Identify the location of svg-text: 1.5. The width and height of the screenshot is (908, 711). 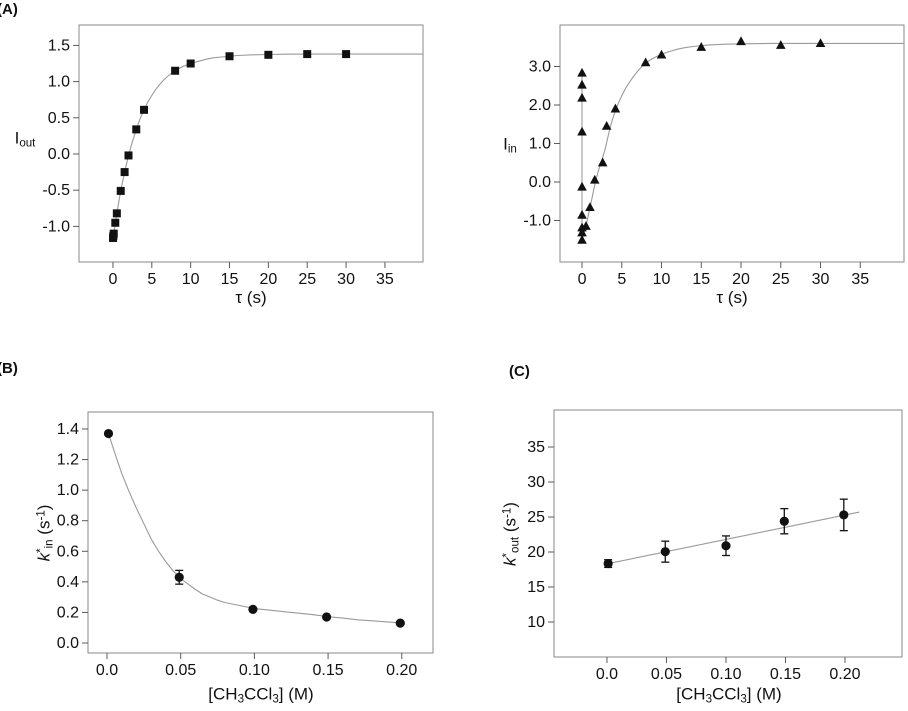
(59, 45).